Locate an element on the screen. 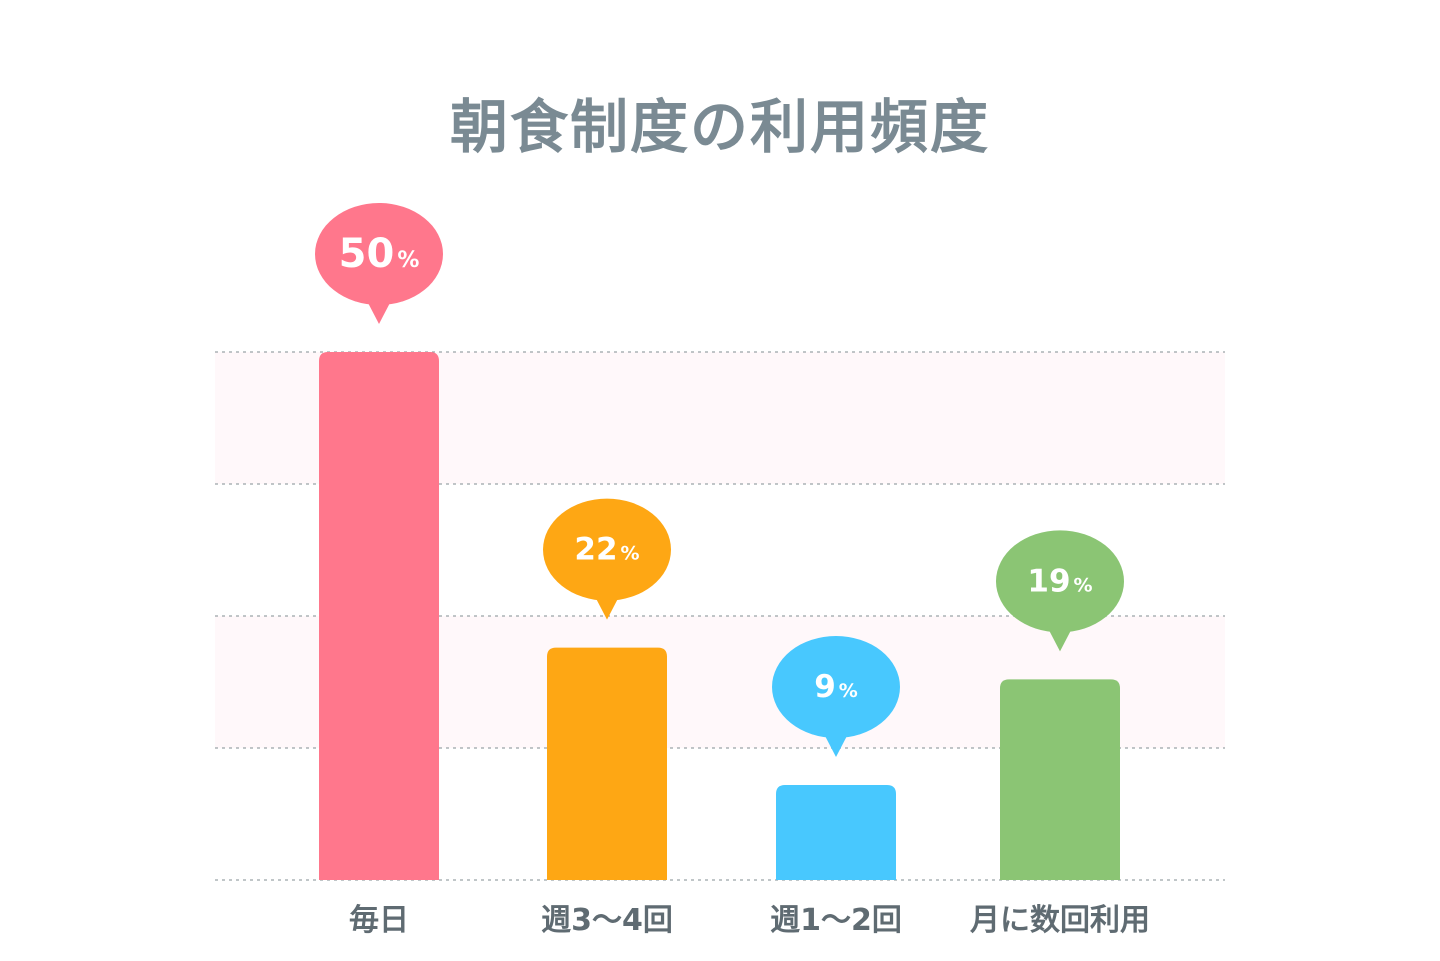  category-label-4: 月に数回利用 is located at coordinates (1060, 920).